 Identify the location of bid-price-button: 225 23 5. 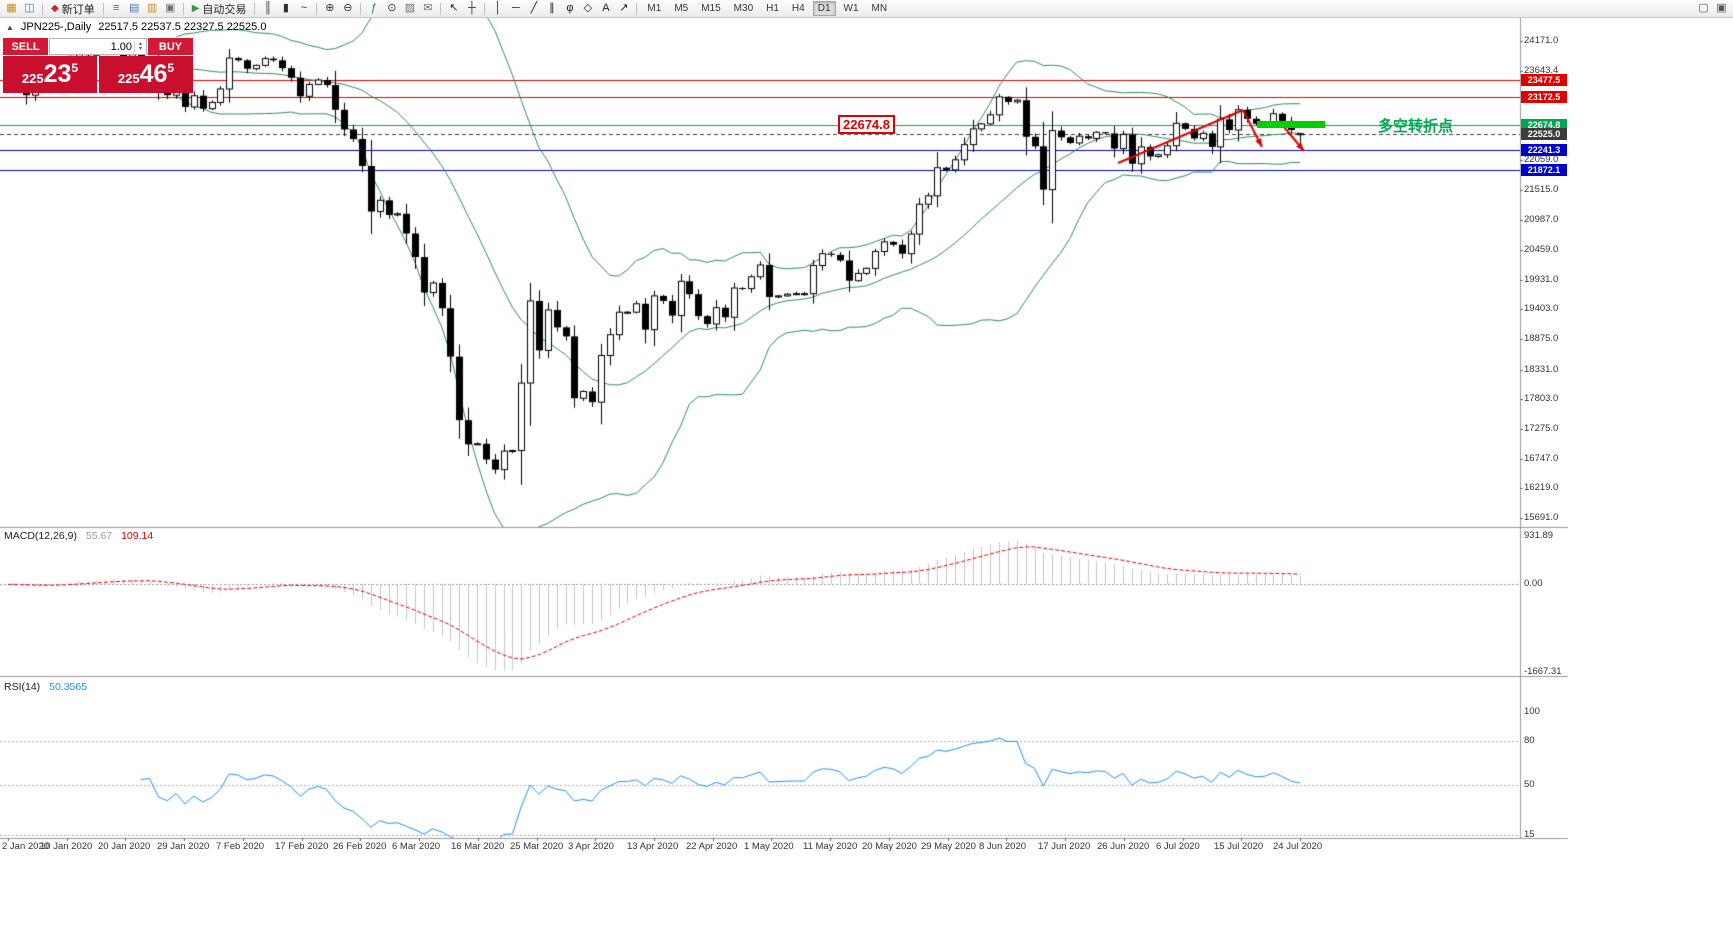
(50, 74).